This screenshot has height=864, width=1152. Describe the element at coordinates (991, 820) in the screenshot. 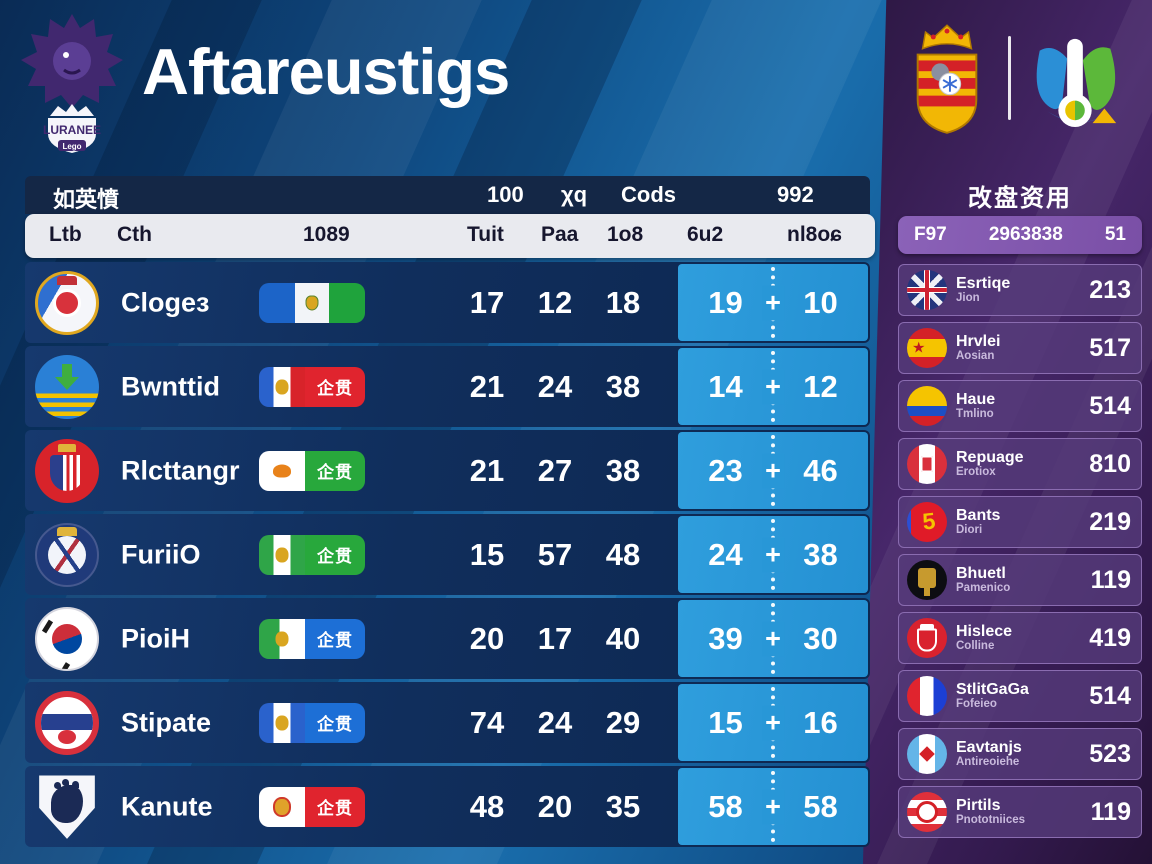

I see `country-subtitle: Pnototniices` at that location.